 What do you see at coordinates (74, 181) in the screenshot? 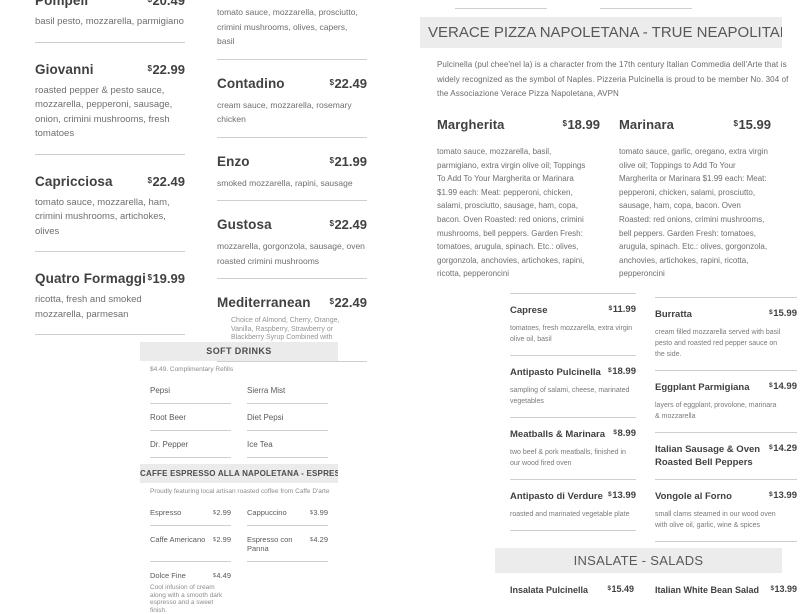
I see `item-name: Capricciosa` at bounding box center [74, 181].